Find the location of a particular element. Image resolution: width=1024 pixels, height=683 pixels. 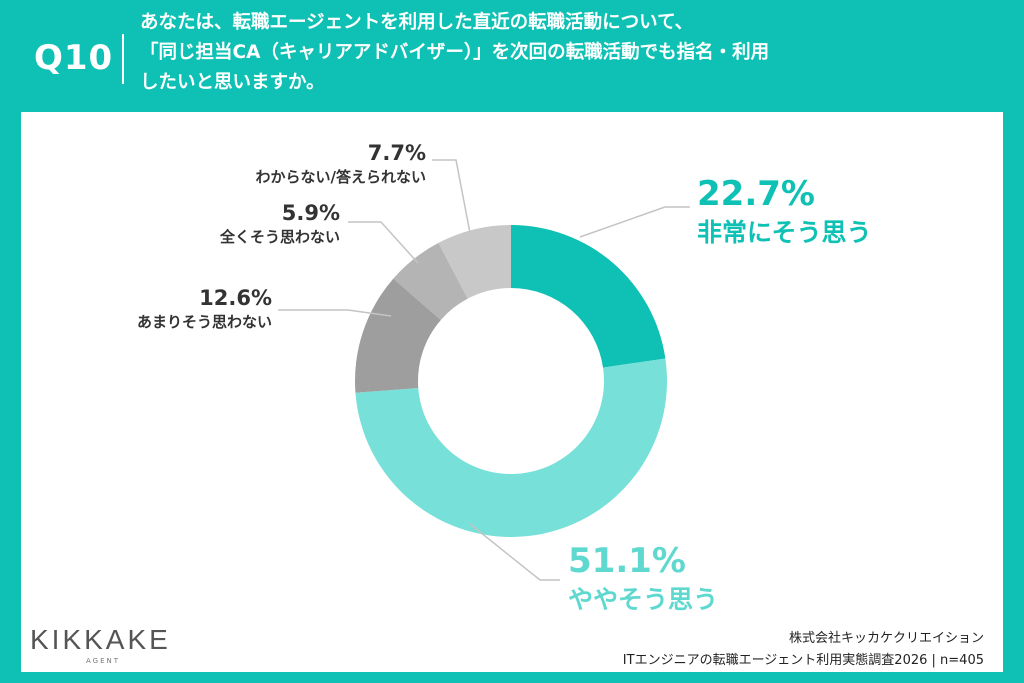

data-label-category: わからない/答えられない is located at coordinates (341, 177).